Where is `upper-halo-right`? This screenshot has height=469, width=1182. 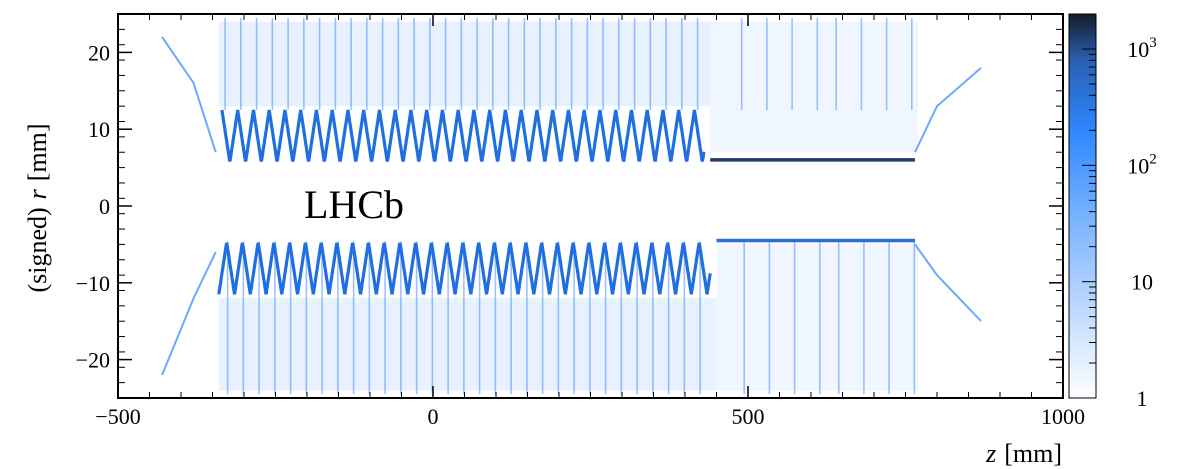
upper-halo-right is located at coordinates (814, 87).